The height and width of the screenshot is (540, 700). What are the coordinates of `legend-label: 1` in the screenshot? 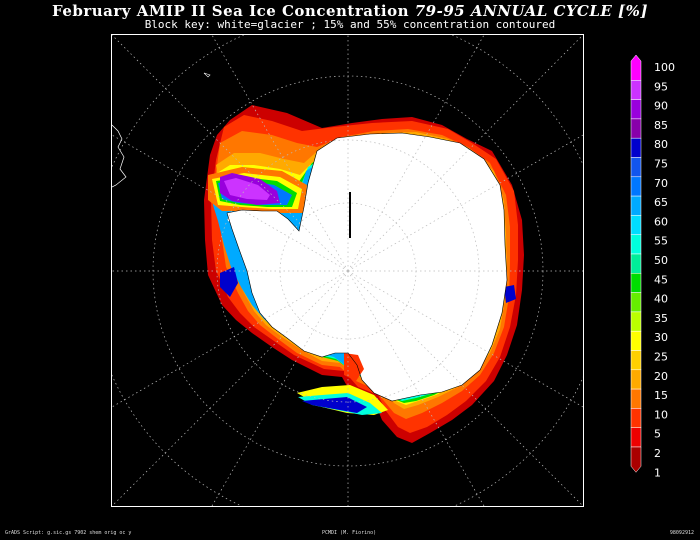 It's located at (657, 472).